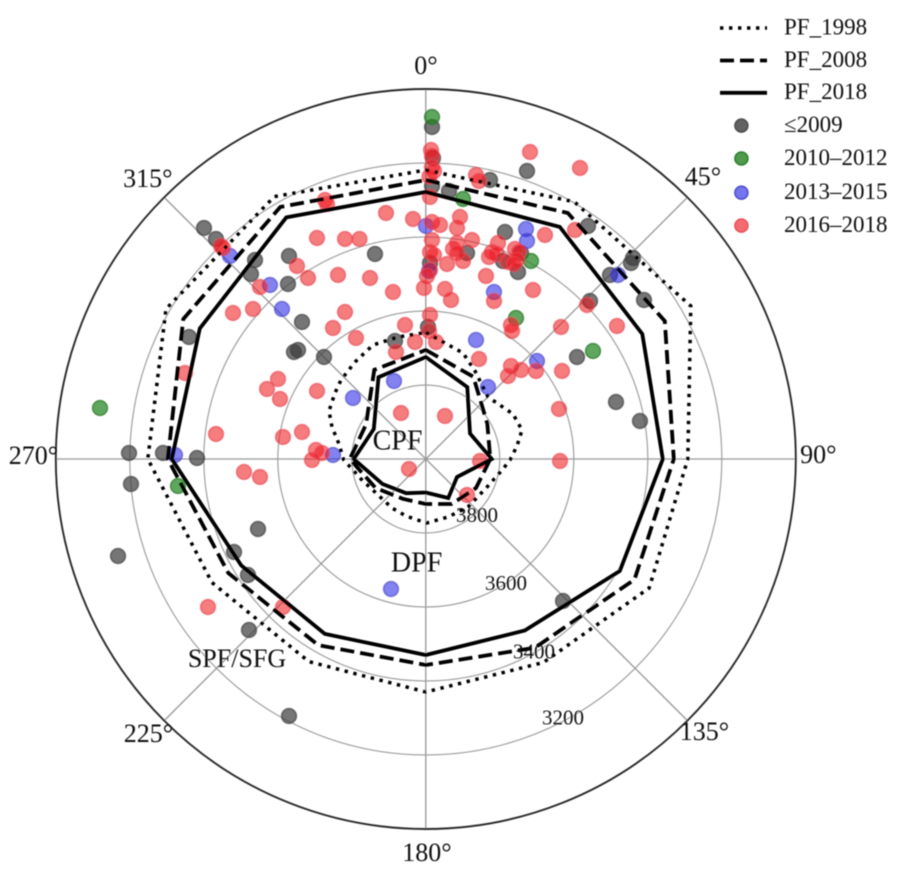  Describe the element at coordinates (563, 717) in the screenshot. I see `svg-text: 3200` at that location.